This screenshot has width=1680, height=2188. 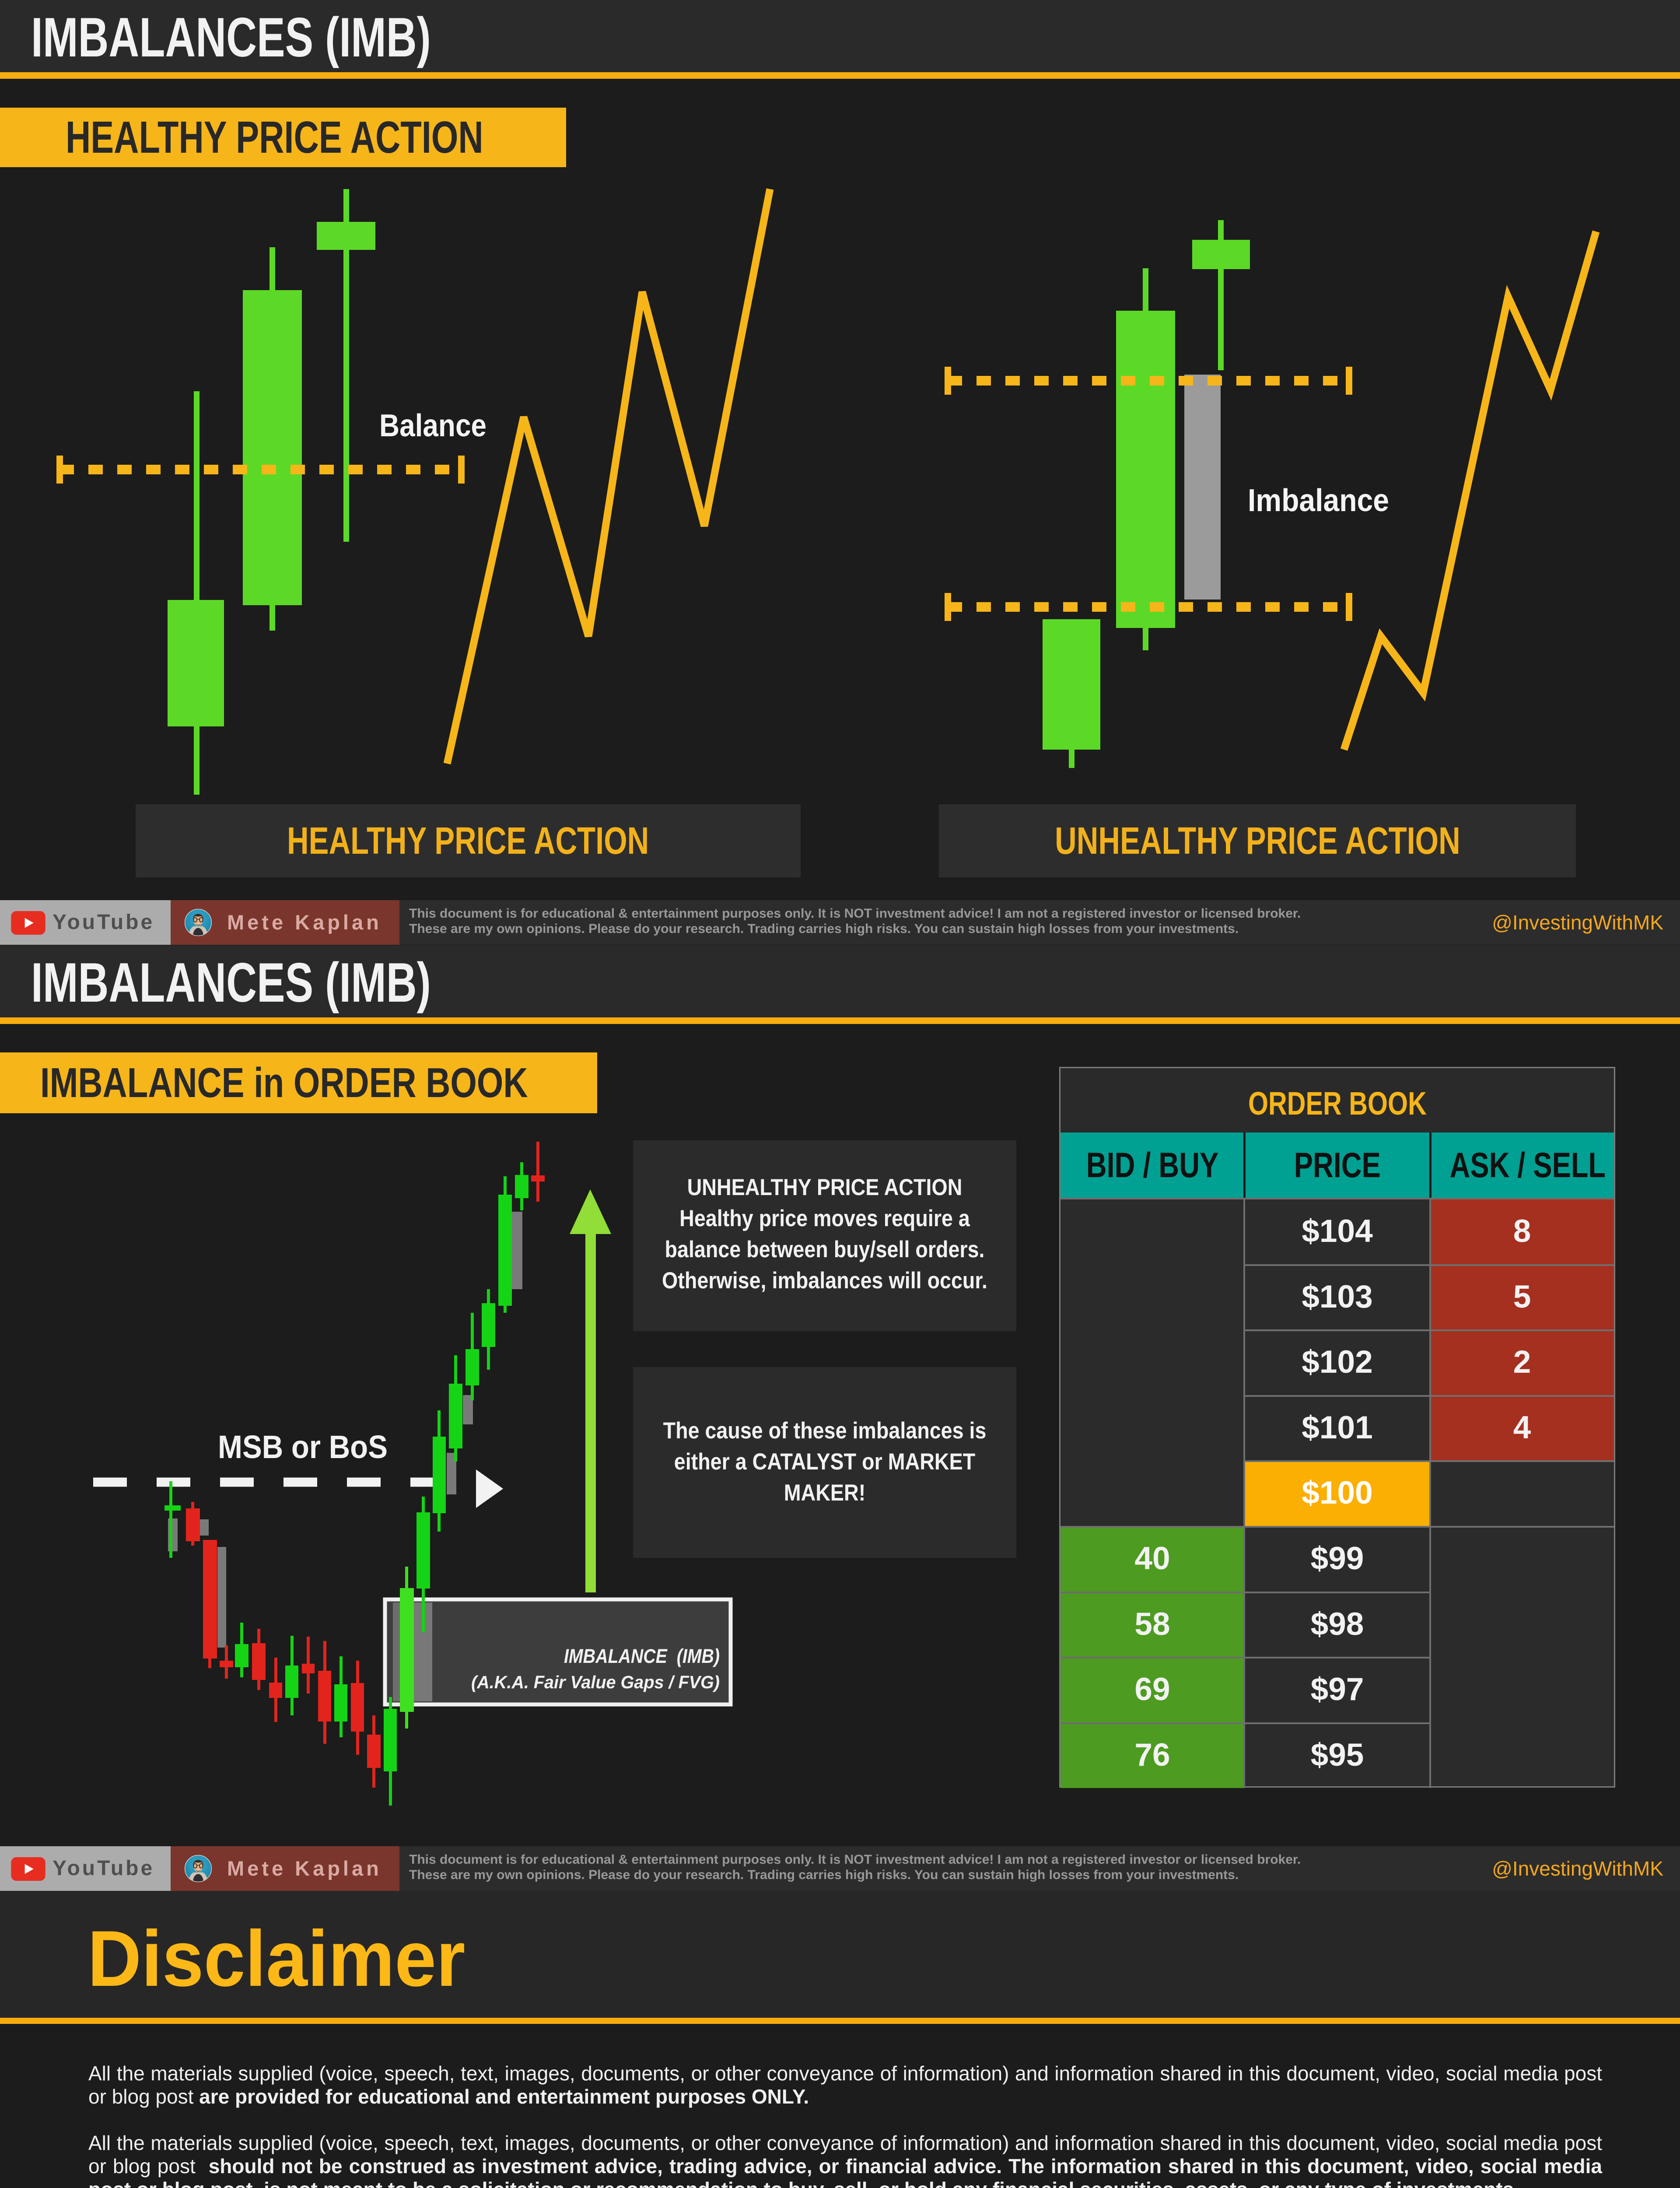 What do you see at coordinates (432, 425) in the screenshot?
I see `svg-text: Balance` at bounding box center [432, 425].